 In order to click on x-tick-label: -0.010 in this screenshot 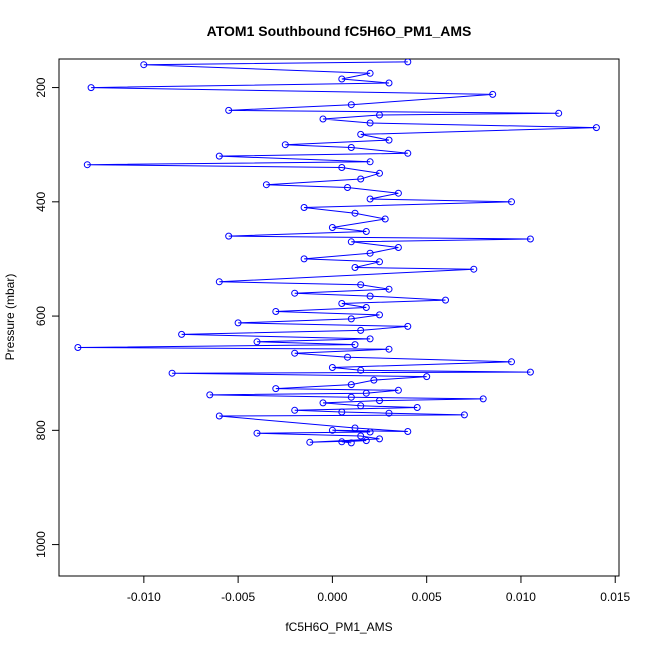, I will do `click(144, 597)`.